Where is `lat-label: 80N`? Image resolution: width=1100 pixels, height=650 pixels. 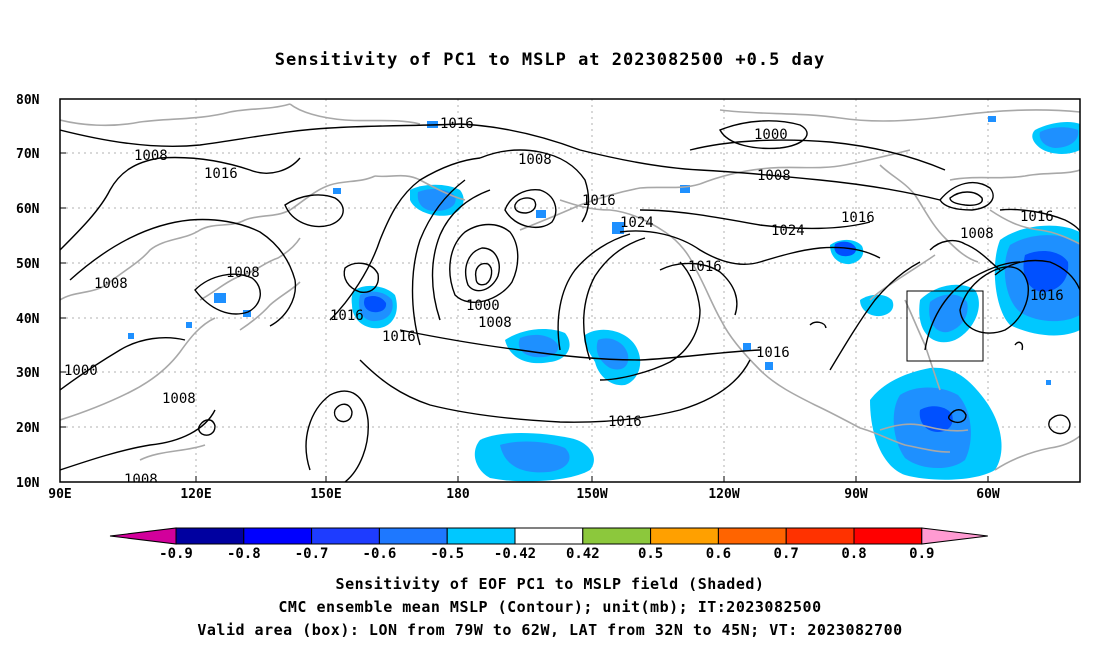
lat-label: 80N is located at coordinates (28, 100).